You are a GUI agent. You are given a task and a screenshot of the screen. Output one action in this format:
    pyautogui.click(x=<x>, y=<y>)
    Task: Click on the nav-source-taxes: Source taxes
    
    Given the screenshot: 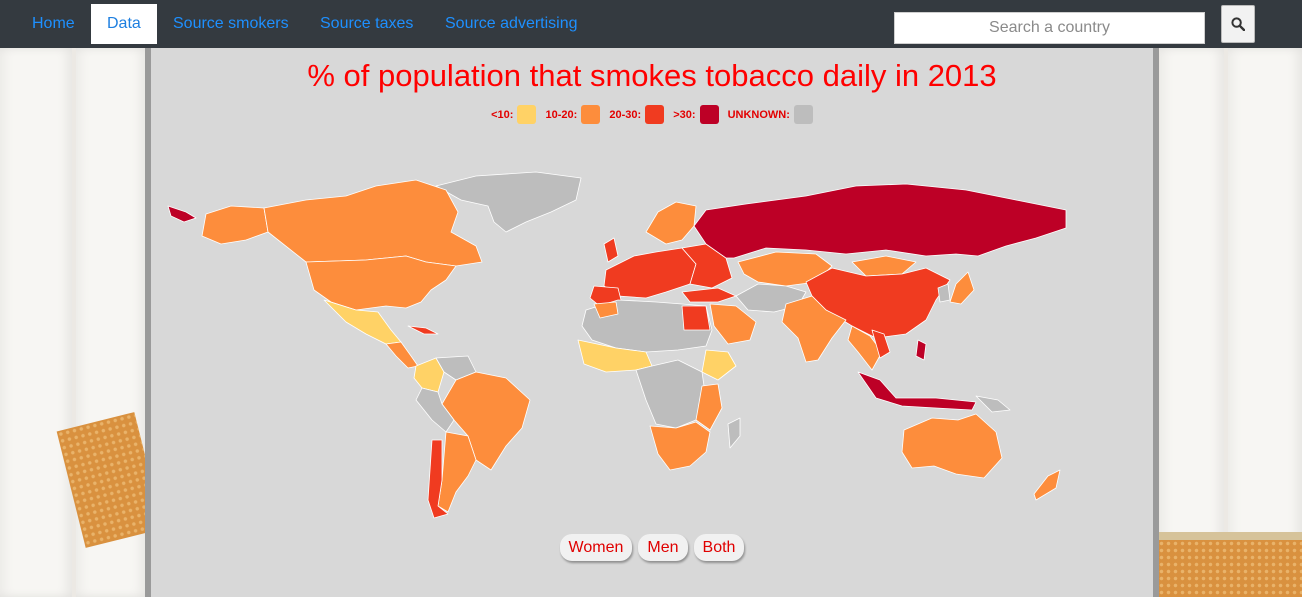 What is the action you would take?
    pyautogui.click(x=367, y=23)
    